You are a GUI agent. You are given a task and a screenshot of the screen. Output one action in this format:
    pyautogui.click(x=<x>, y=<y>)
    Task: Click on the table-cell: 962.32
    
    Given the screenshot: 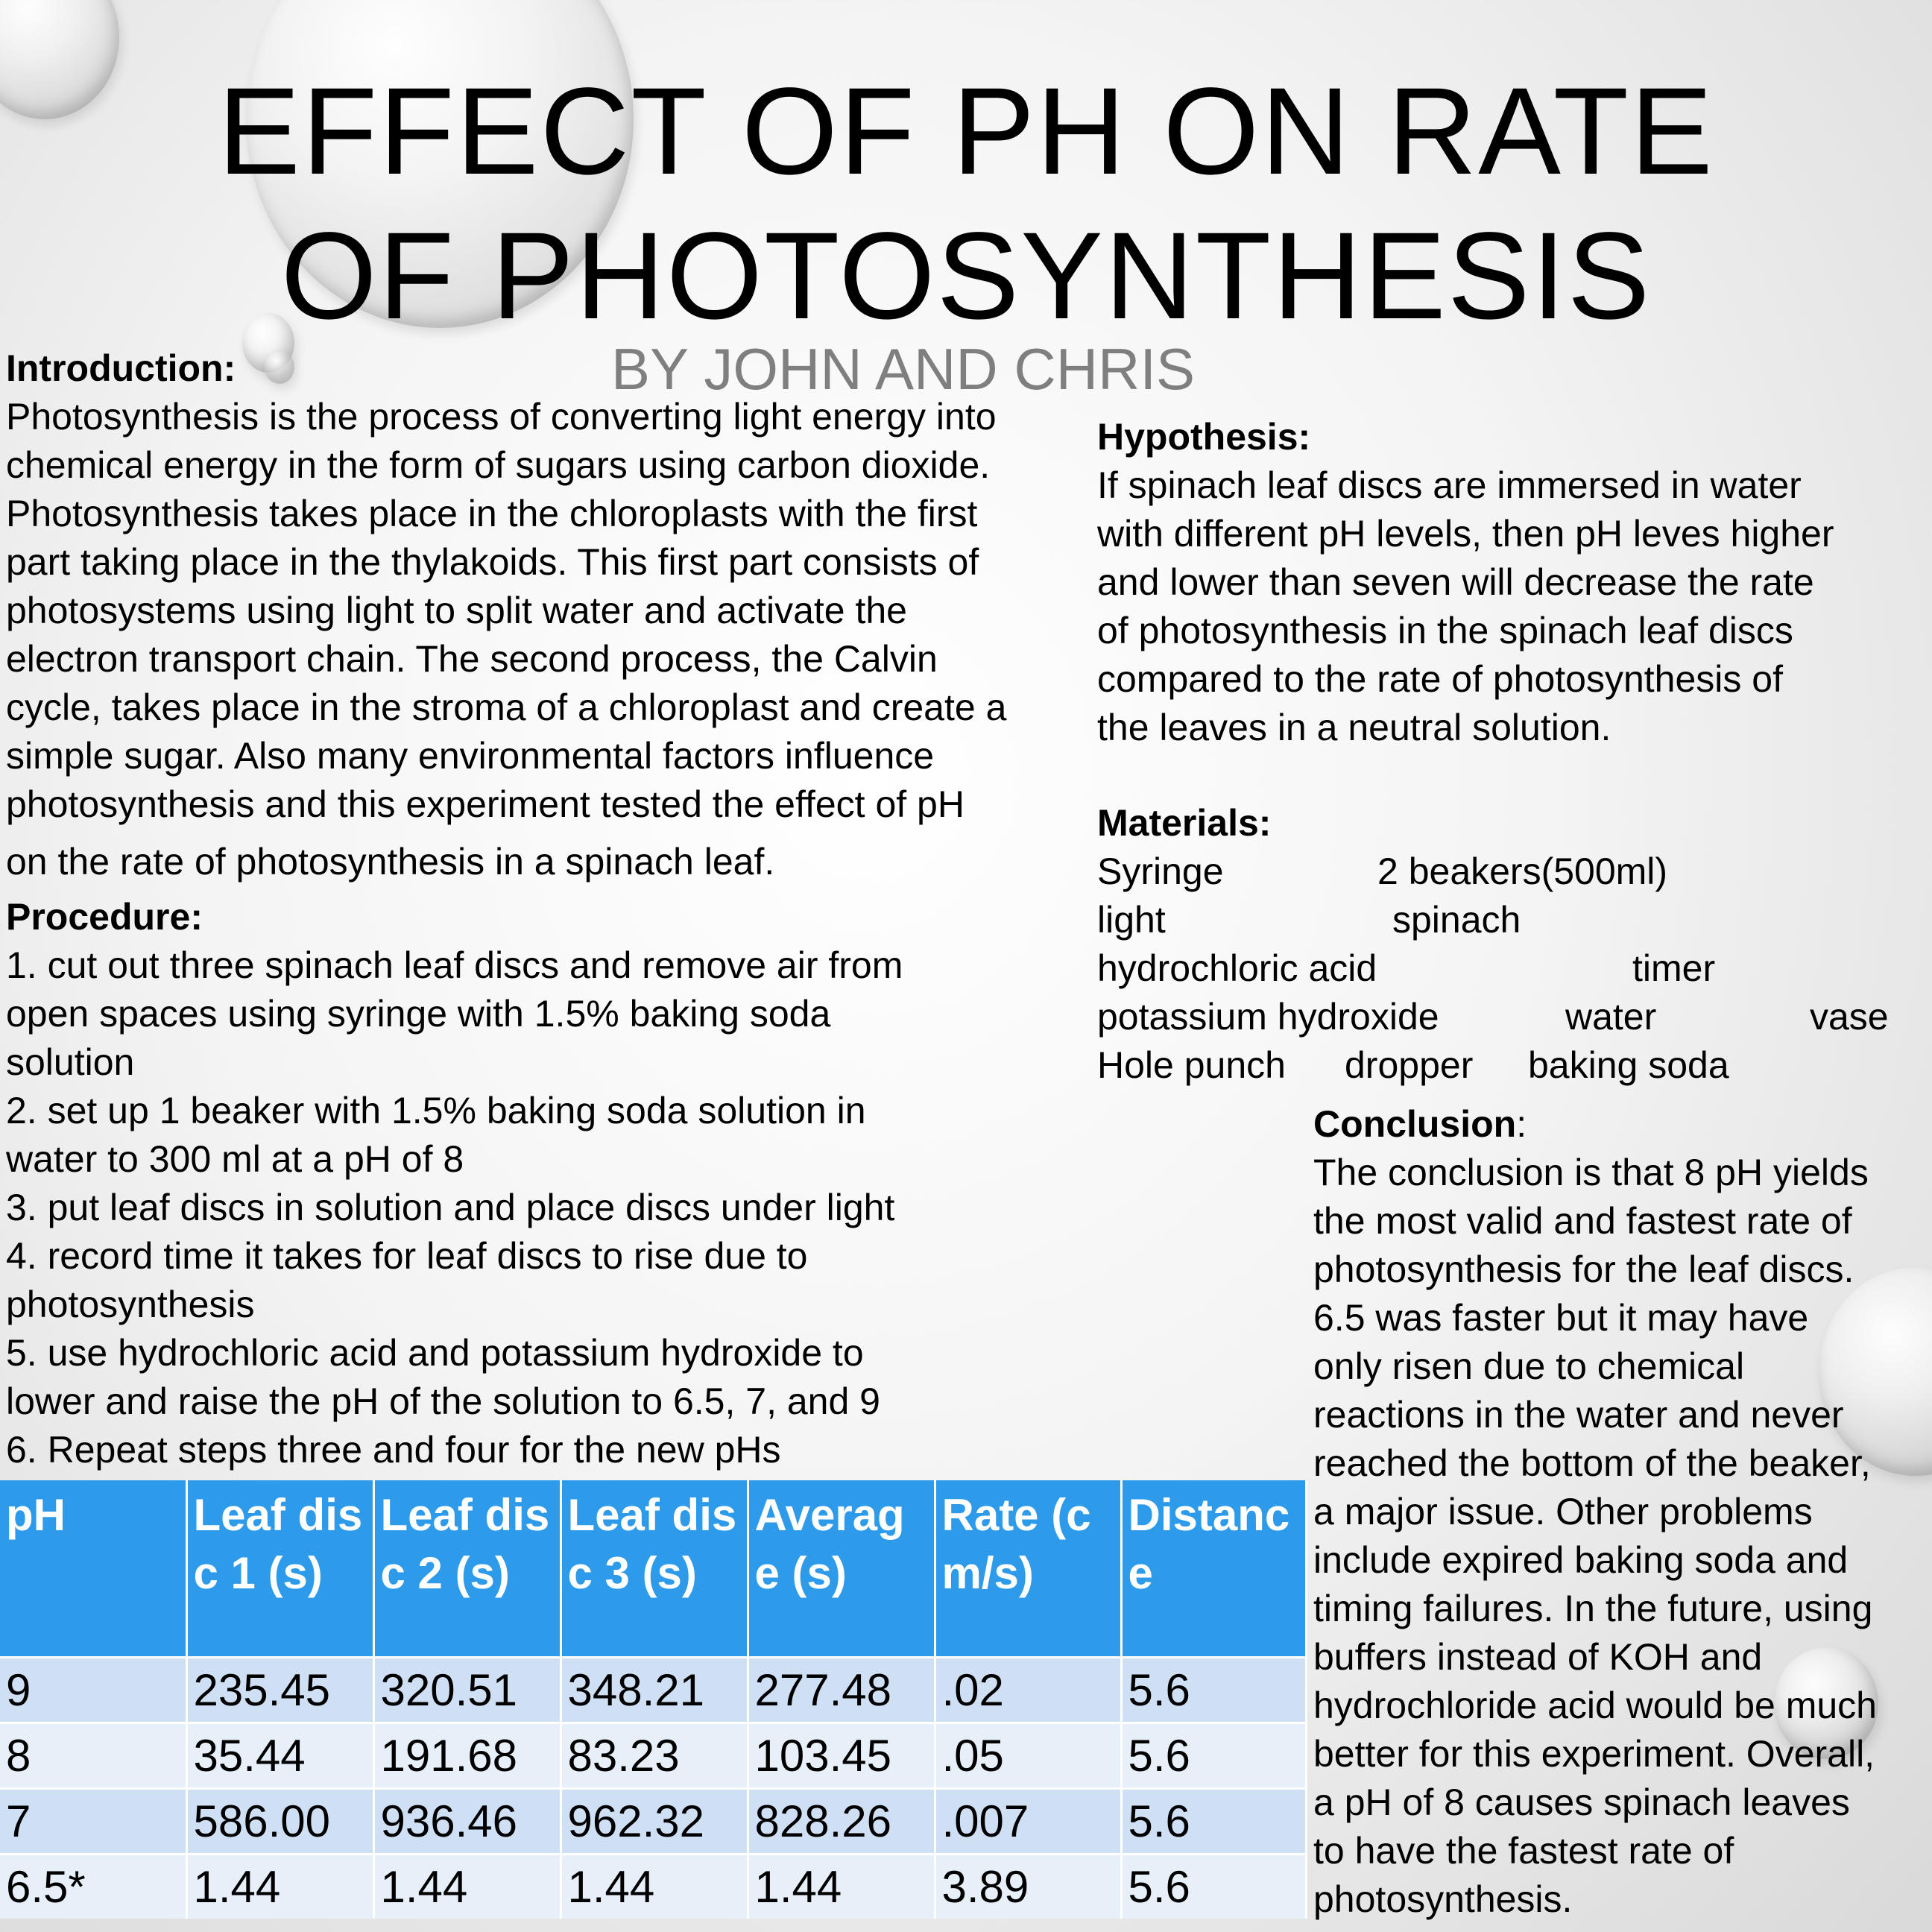 What is the action you would take?
    pyautogui.click(x=655, y=1820)
    